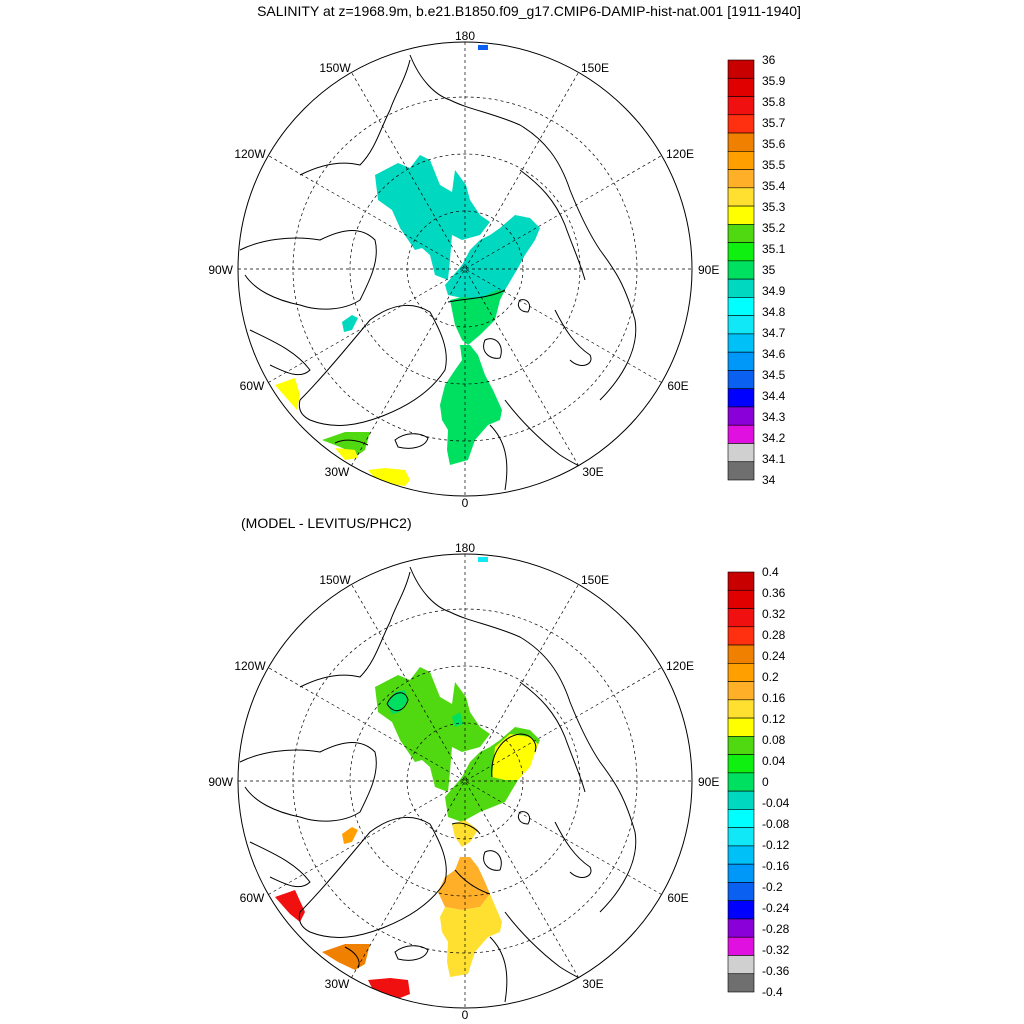  I want to click on anomaly-region-labrador-sea, so click(290, 906).